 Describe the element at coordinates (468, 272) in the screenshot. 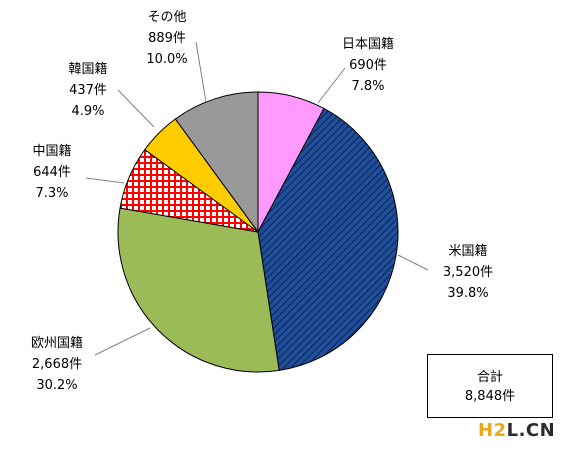

I see `slice-count-1: 3,520件` at that location.